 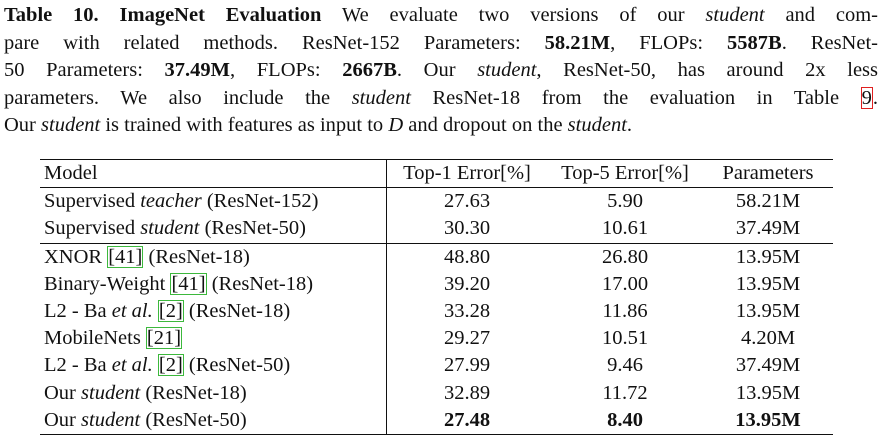 I want to click on value-cell: 4.20M, so click(x=768, y=338).